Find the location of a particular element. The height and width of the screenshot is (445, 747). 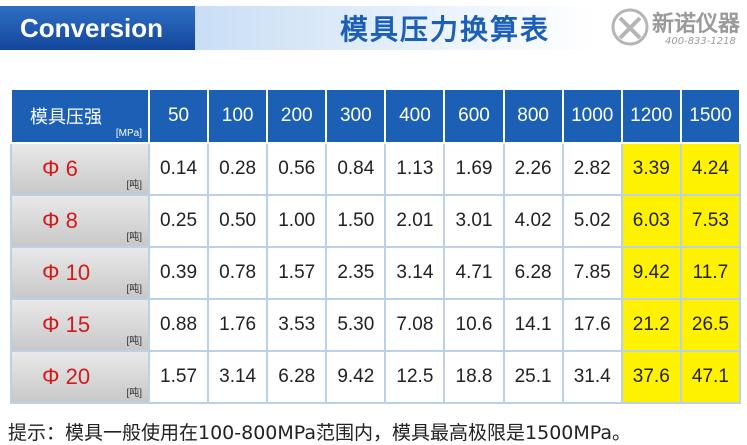

cell: 5.02 is located at coordinates (592, 221).